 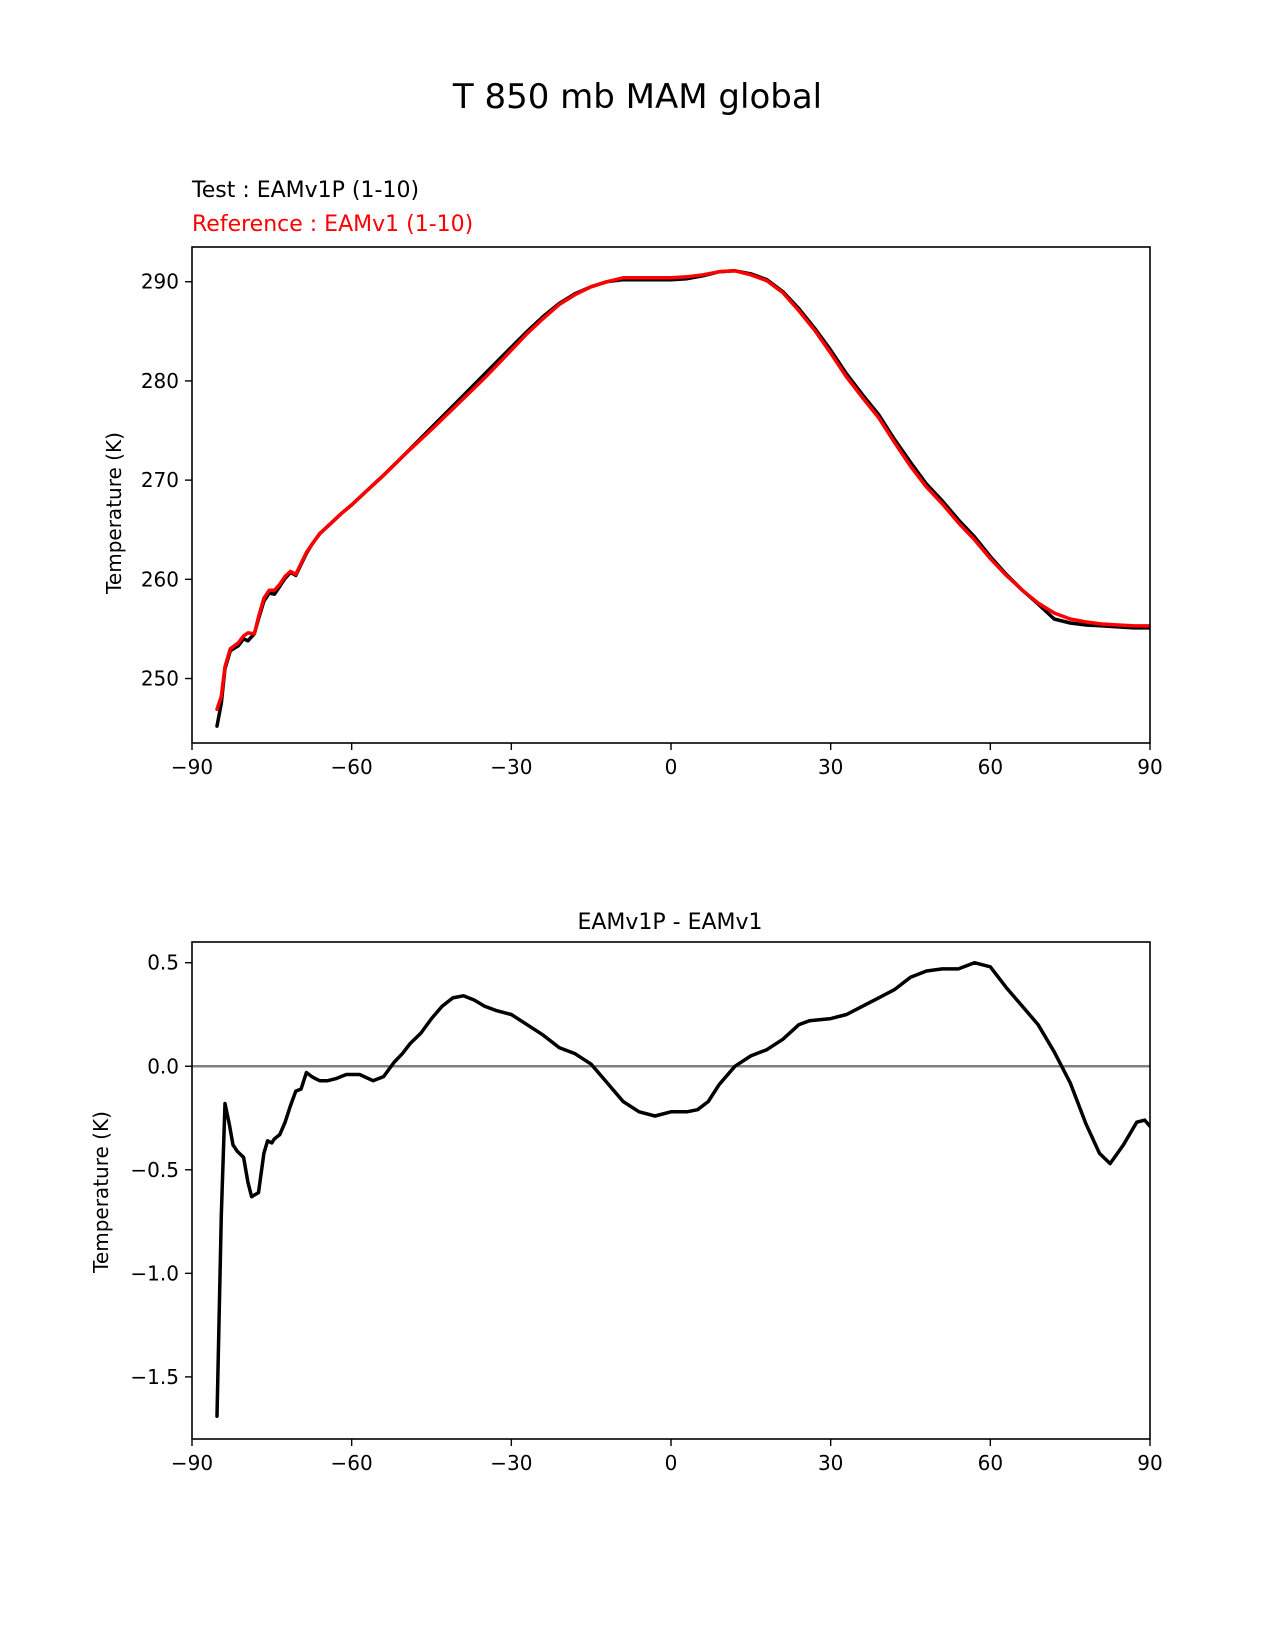 I want to click on y-tick-label: 250, so click(x=160, y=679).